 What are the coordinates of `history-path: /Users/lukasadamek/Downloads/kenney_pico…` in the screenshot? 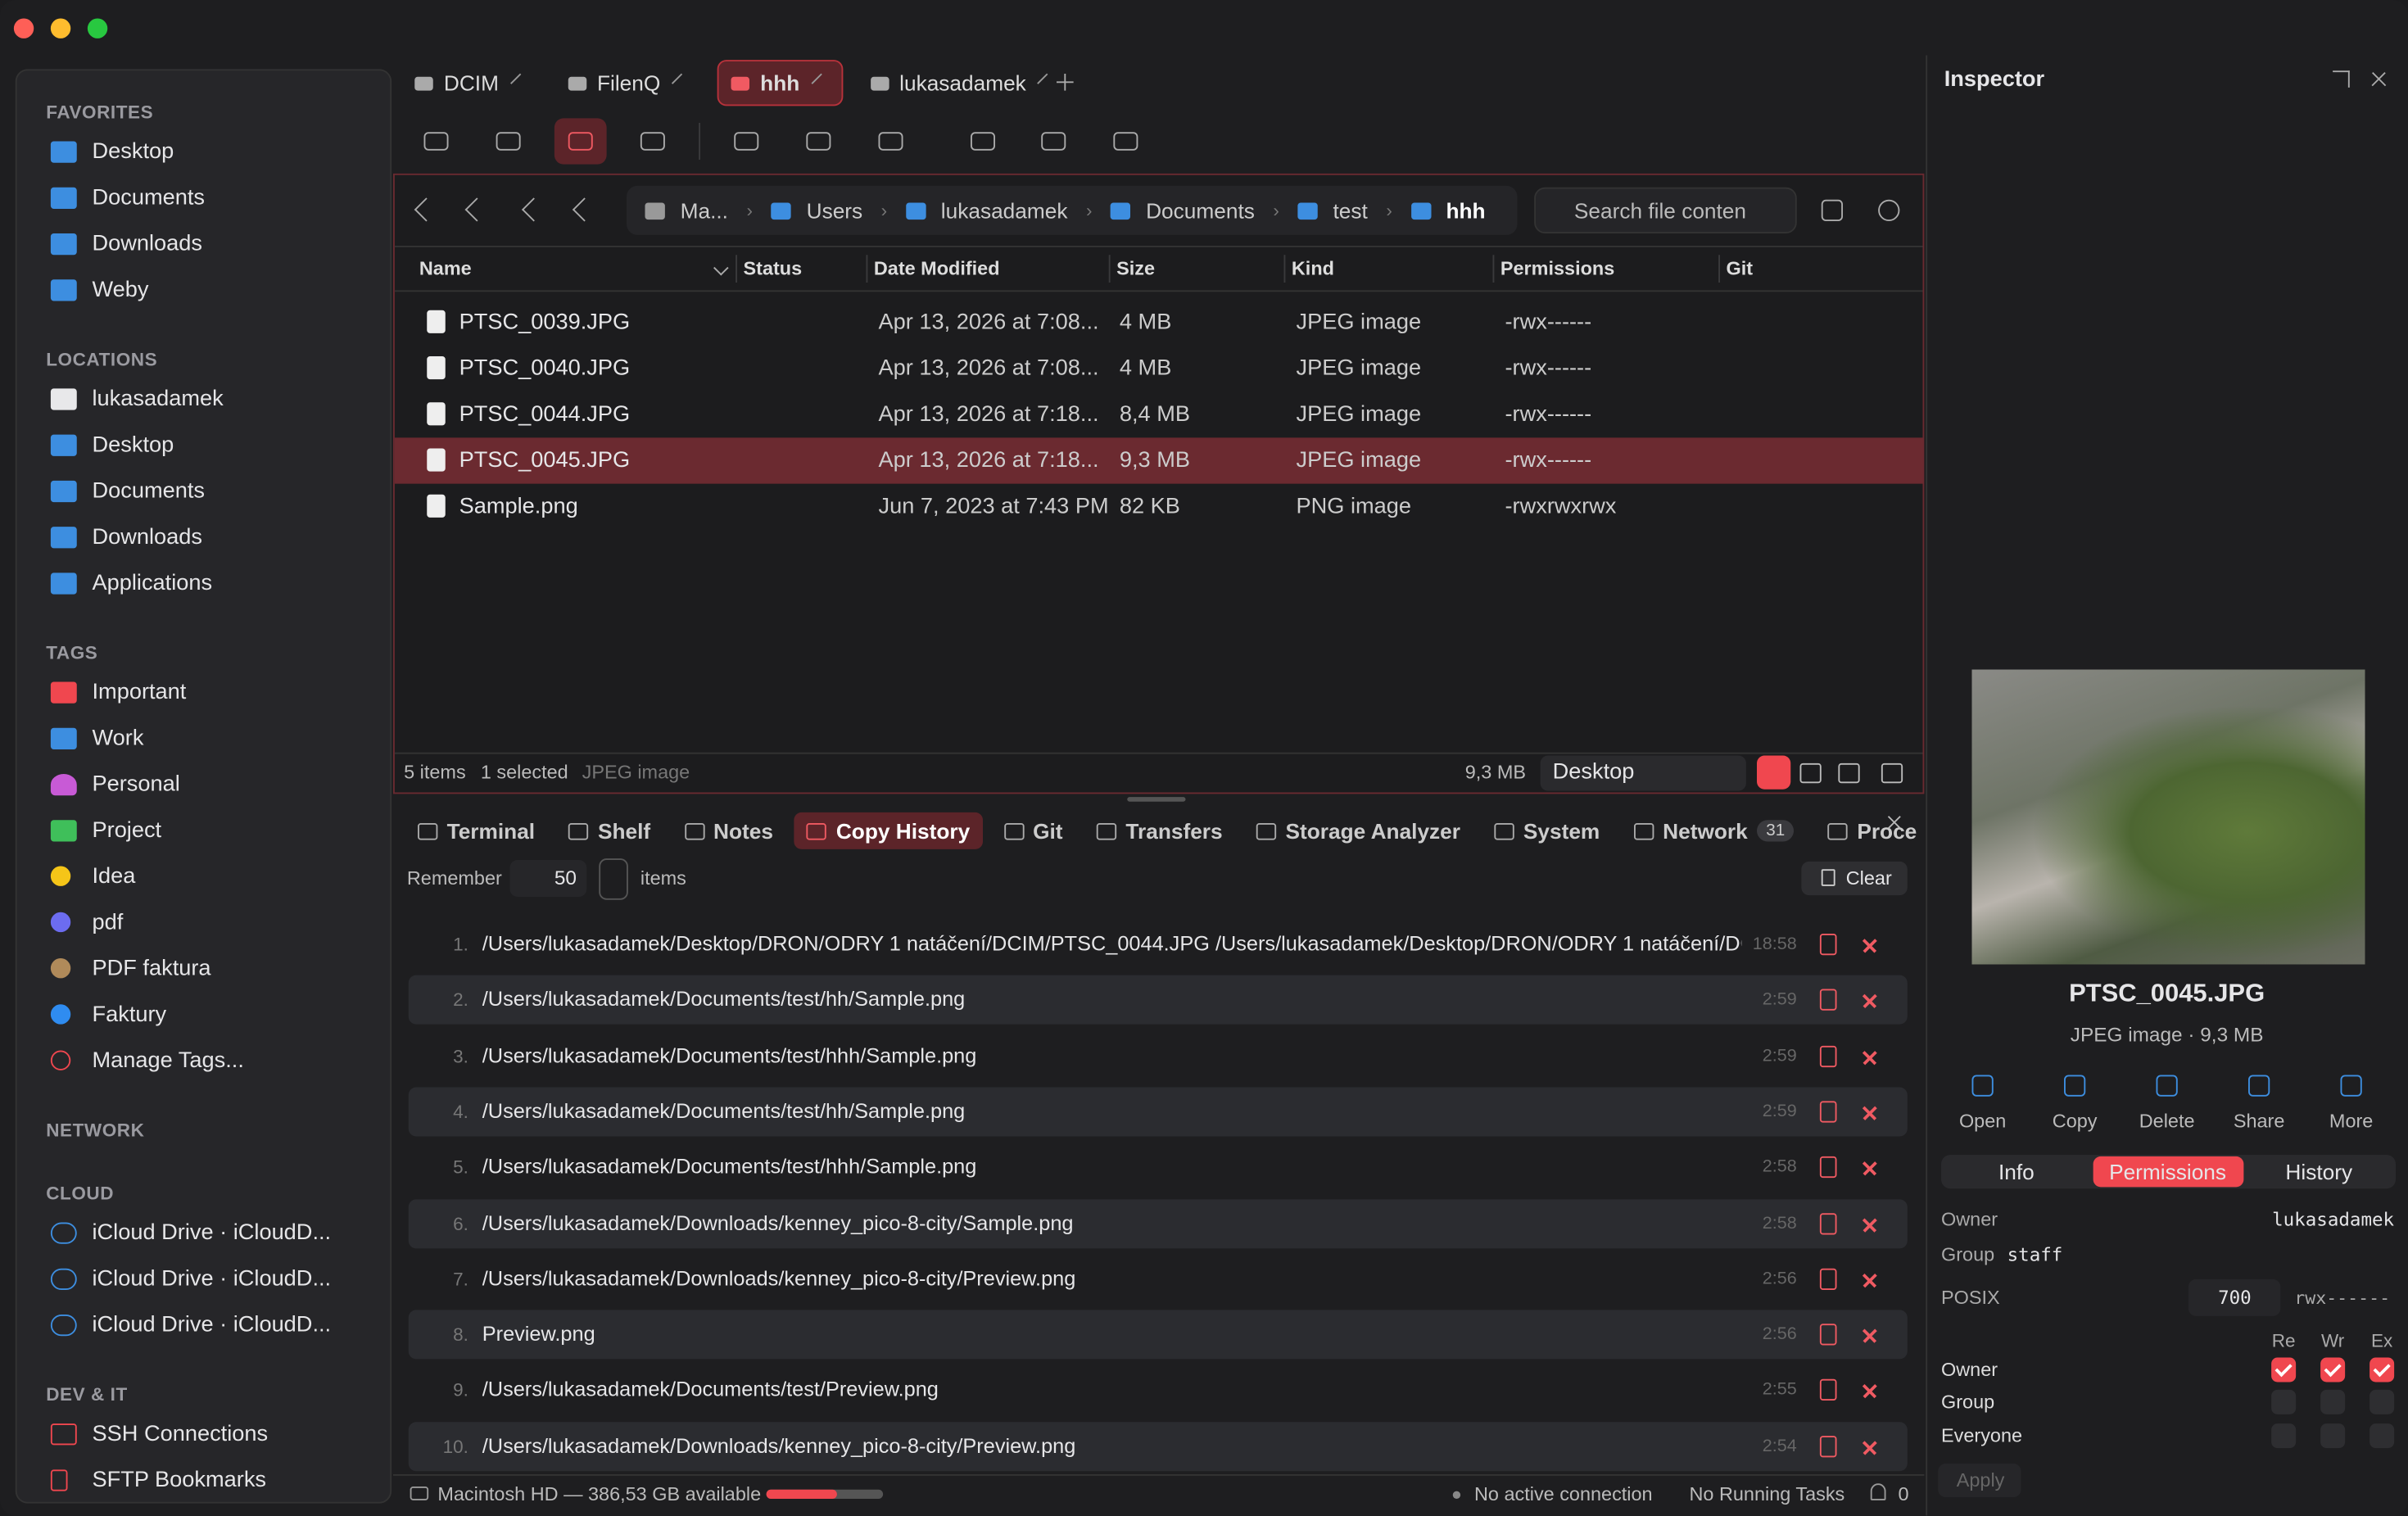 It's located at (779, 1278).